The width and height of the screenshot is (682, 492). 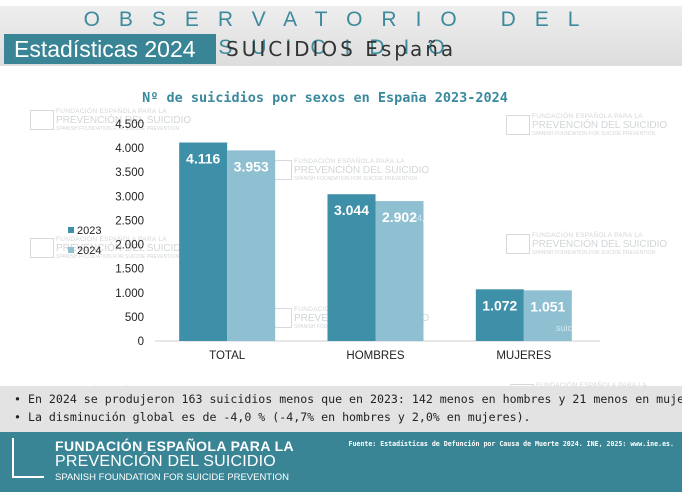 What do you see at coordinates (89, 231) in the screenshot?
I see `legend-label-2023: 2023` at bounding box center [89, 231].